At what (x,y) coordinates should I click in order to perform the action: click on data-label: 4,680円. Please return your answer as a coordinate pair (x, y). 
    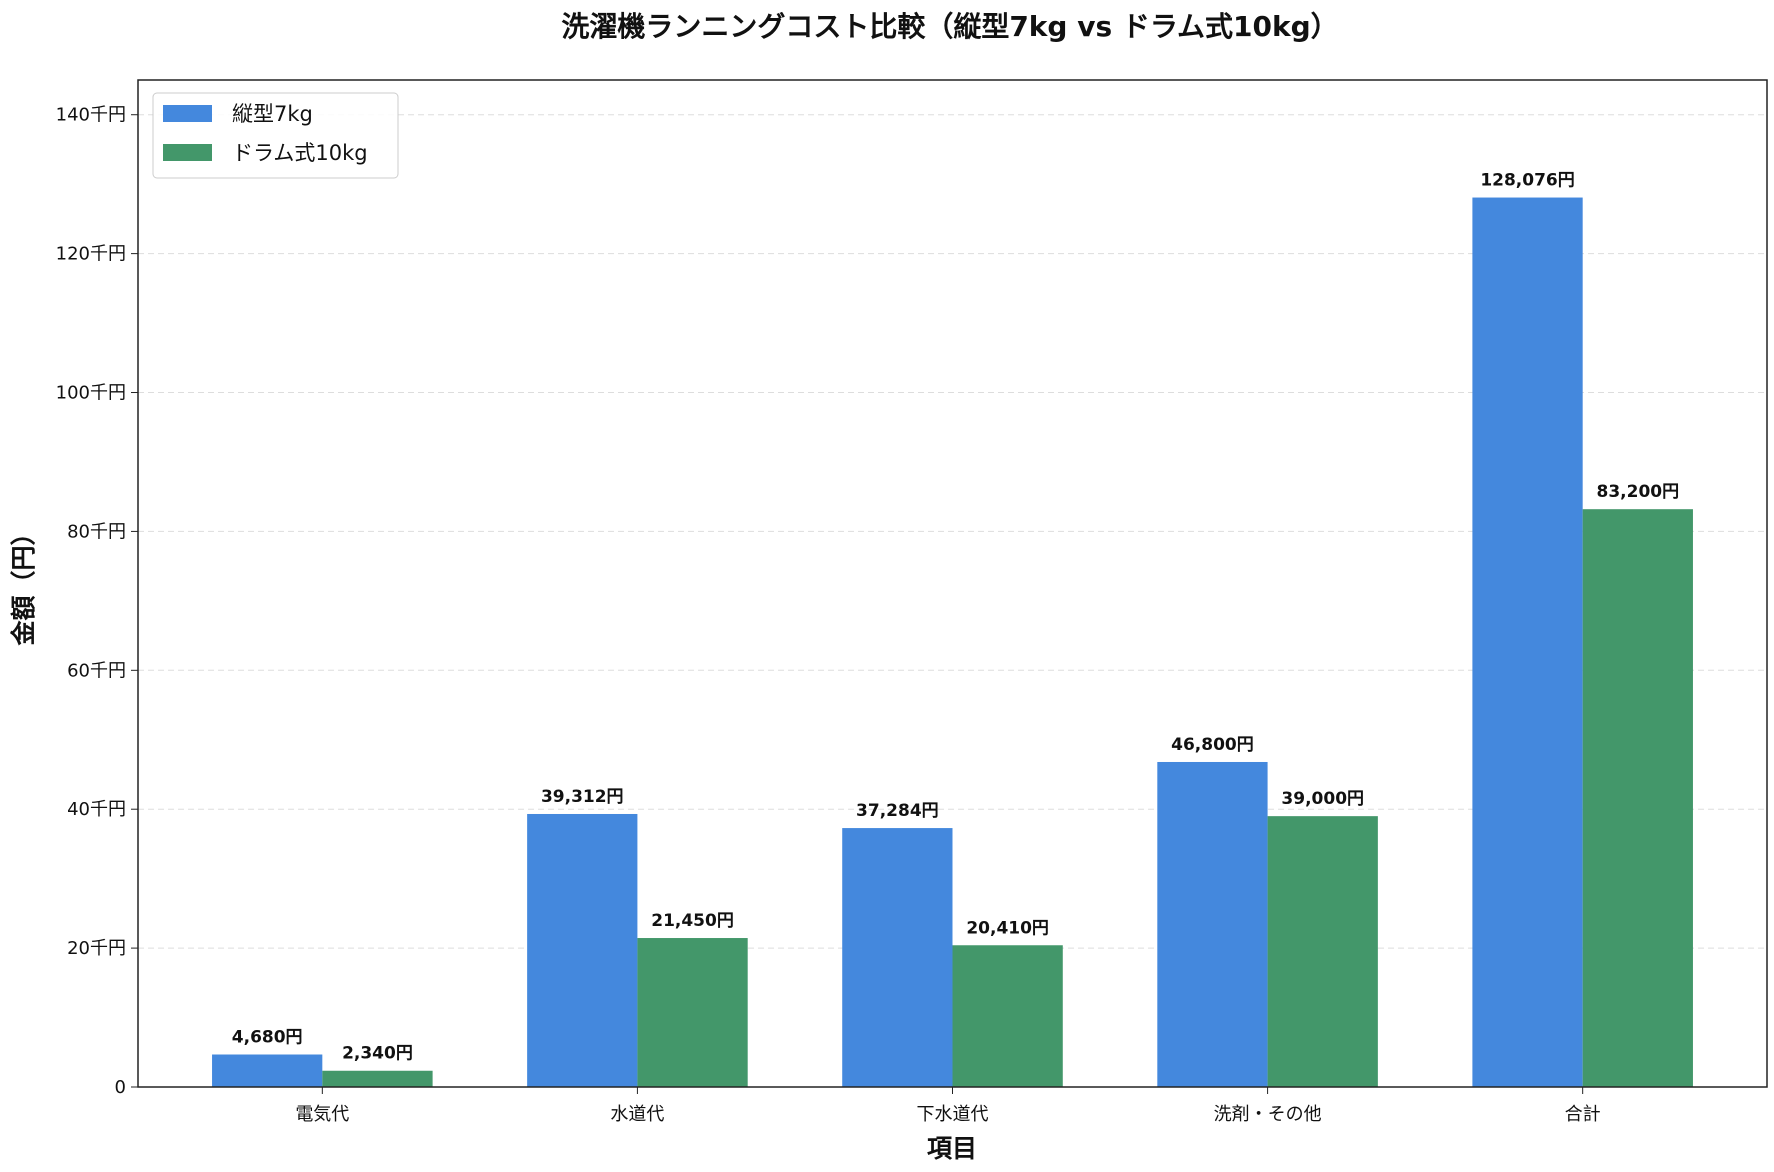
    Looking at the image, I should click on (267, 1037).